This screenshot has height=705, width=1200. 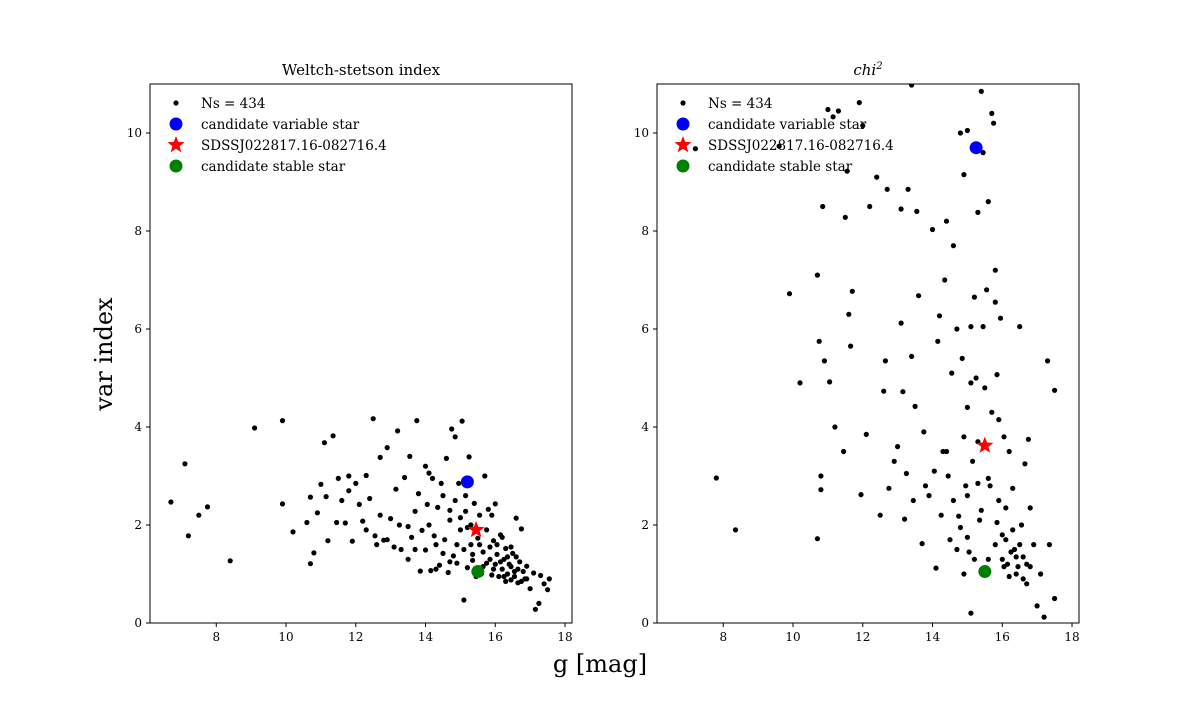 What do you see at coordinates (985, 572) in the screenshot?
I see `candidate-stable-star-marker` at bounding box center [985, 572].